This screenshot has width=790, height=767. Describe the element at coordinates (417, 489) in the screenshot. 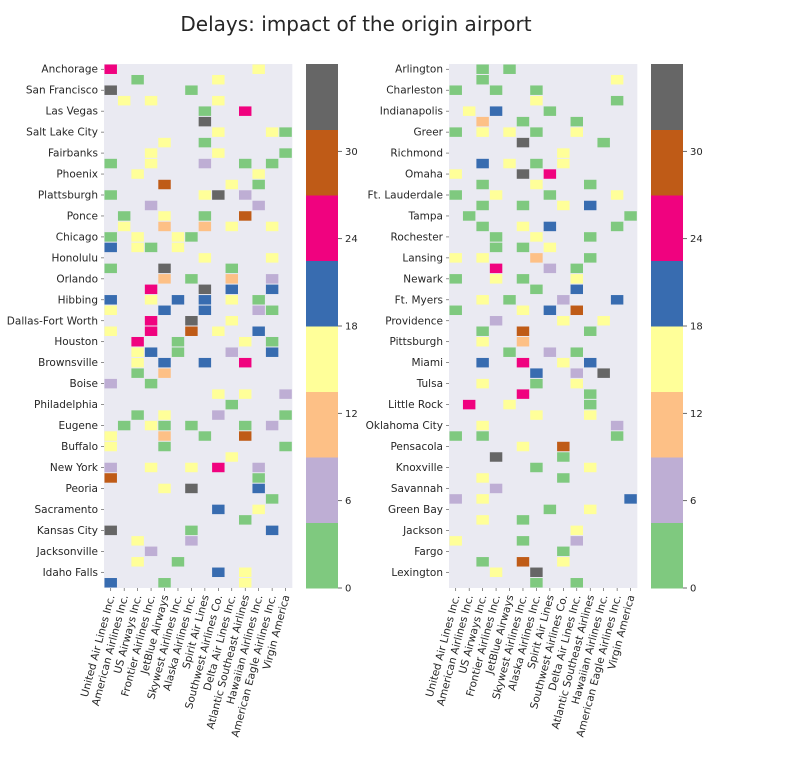

I see `row-label: Savannah` at that location.